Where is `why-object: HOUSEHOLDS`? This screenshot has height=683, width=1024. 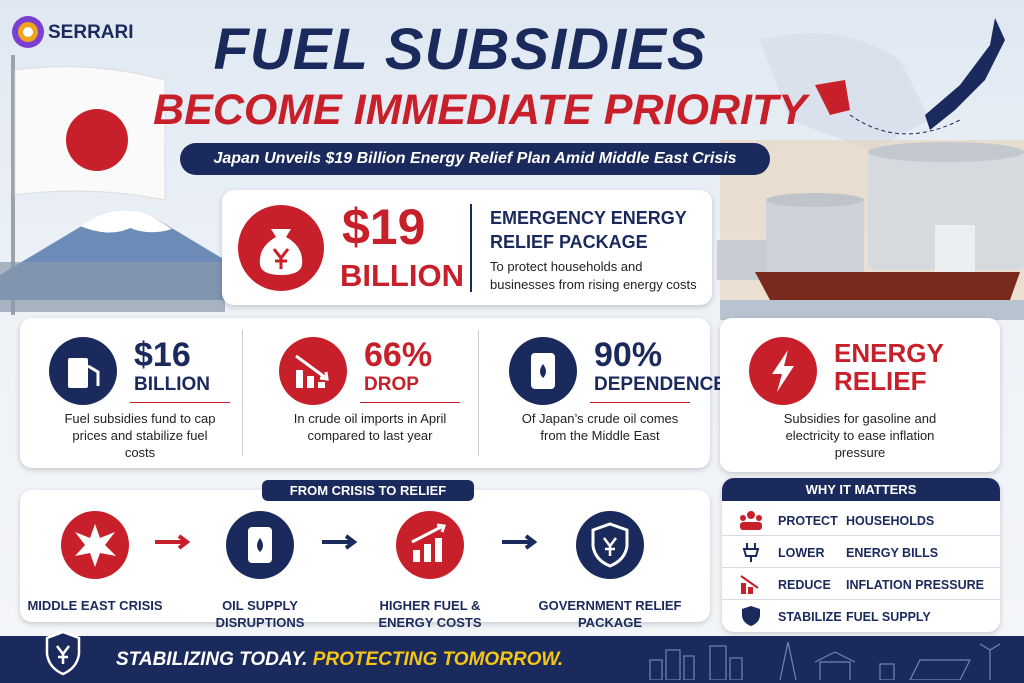 why-object: HOUSEHOLDS is located at coordinates (890, 521).